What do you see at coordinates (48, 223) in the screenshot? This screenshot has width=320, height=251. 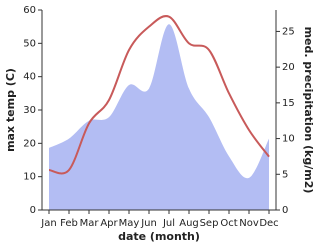 I see `x-tick-label: Jan` at bounding box center [48, 223].